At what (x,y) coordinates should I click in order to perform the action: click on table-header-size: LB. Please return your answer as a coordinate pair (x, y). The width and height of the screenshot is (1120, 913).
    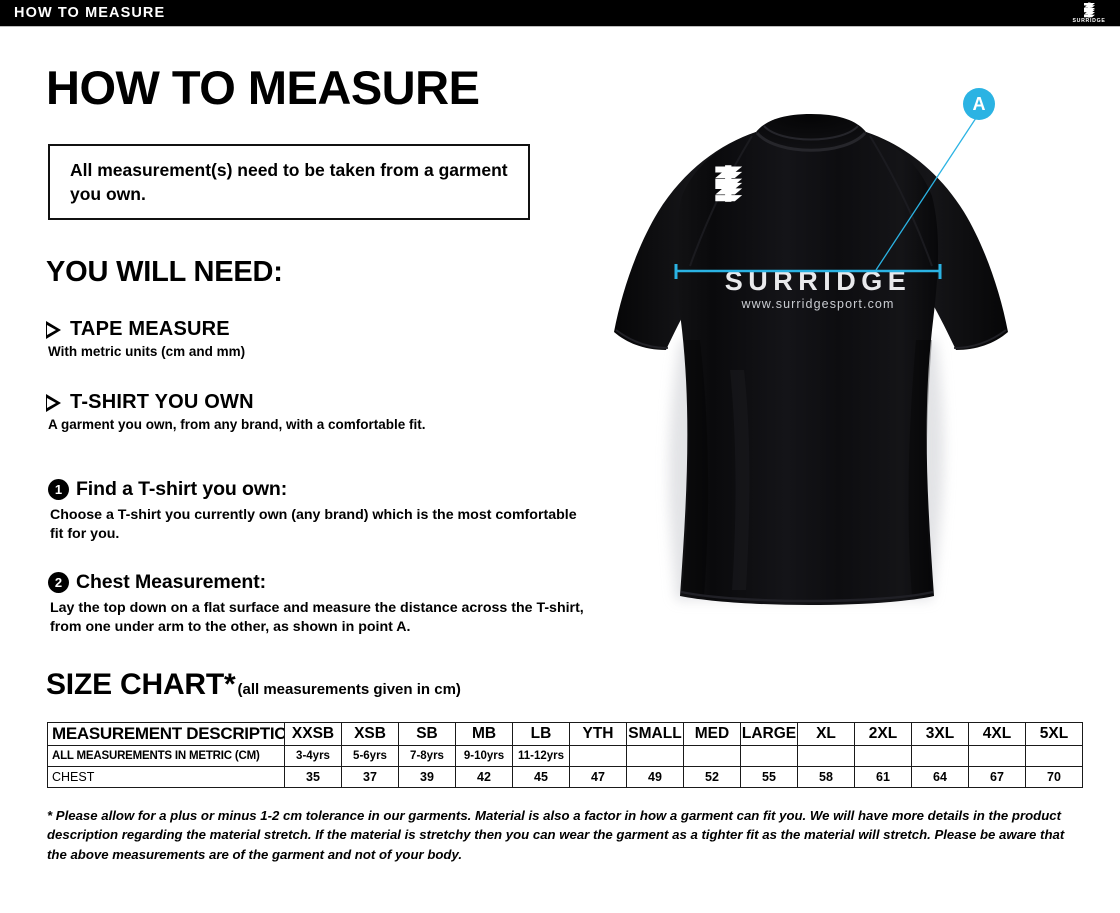
    Looking at the image, I should click on (541, 734).